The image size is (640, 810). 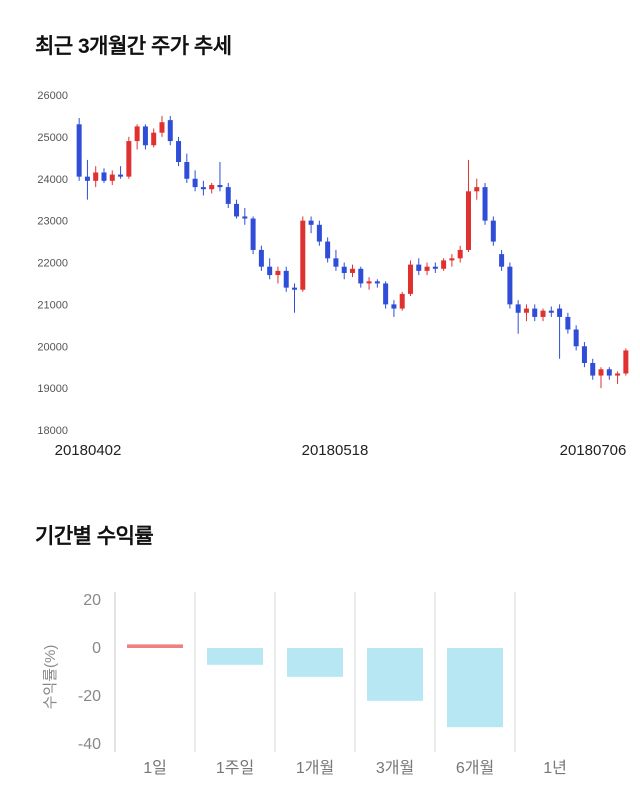 What do you see at coordinates (50, 677) in the screenshot?
I see `svg-text: 수익률(%)` at bounding box center [50, 677].